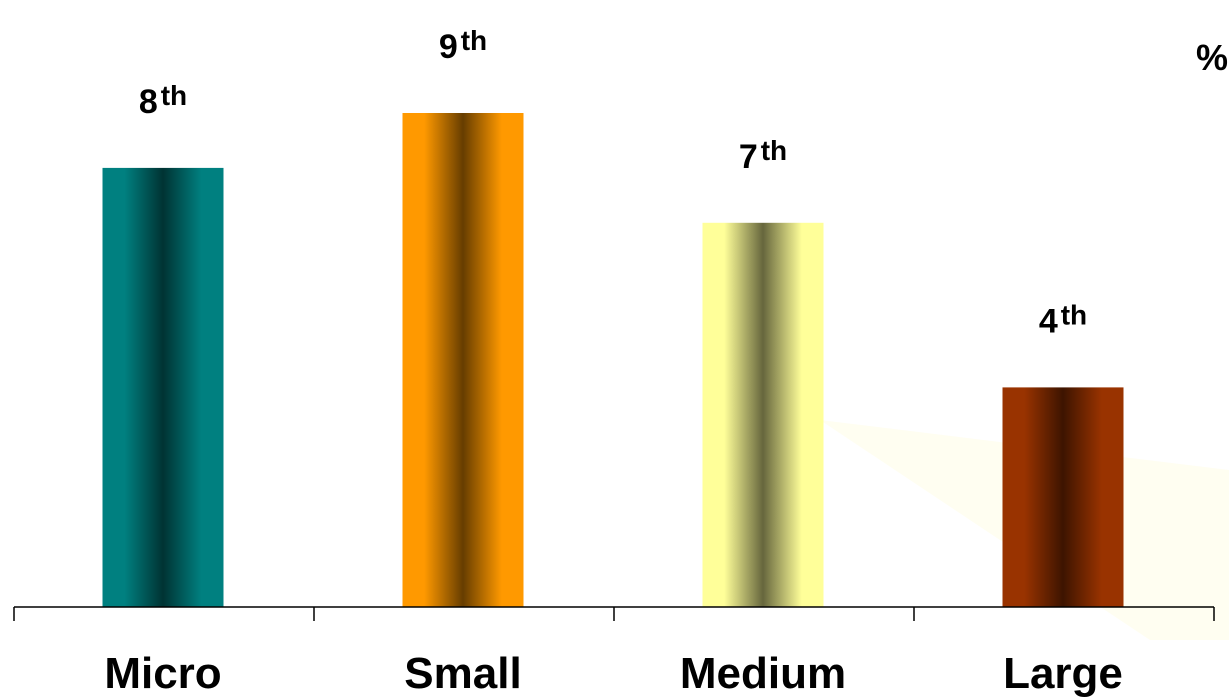  Describe the element at coordinates (763, 415) in the screenshot. I see `bar-medium` at that location.